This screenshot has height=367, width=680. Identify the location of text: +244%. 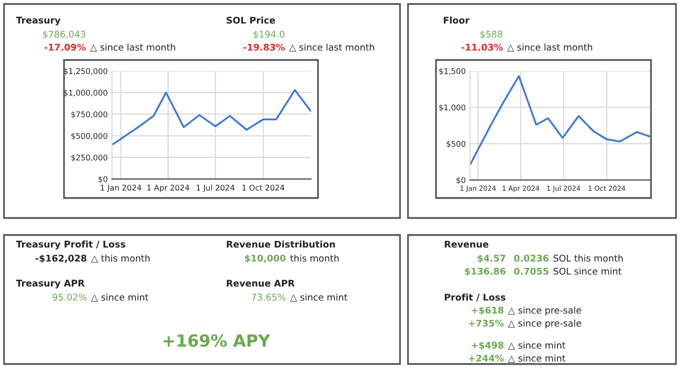
(486, 358).